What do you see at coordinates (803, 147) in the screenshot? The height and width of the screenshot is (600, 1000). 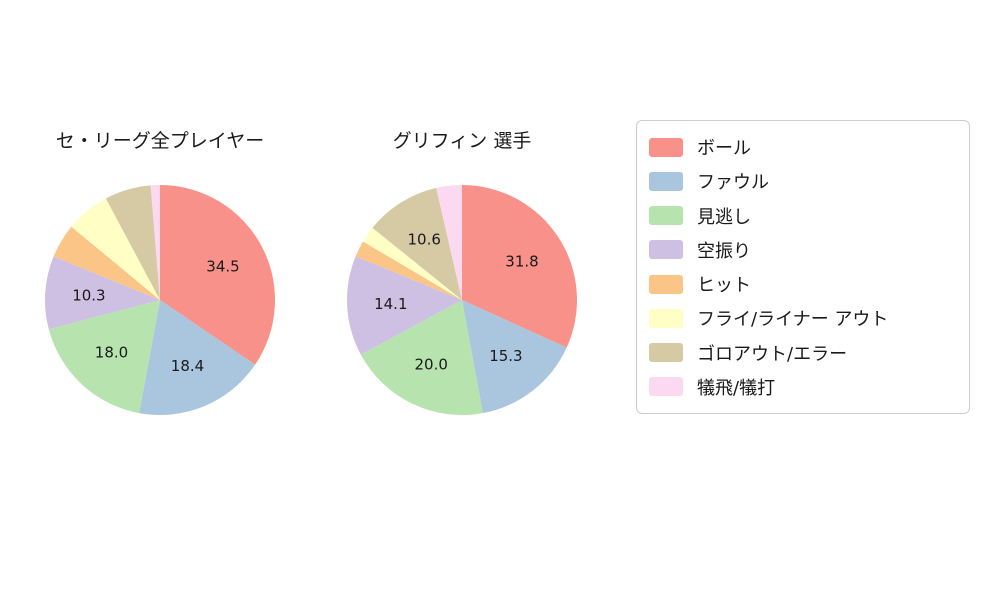 I see `legend-item: ボール` at bounding box center [803, 147].